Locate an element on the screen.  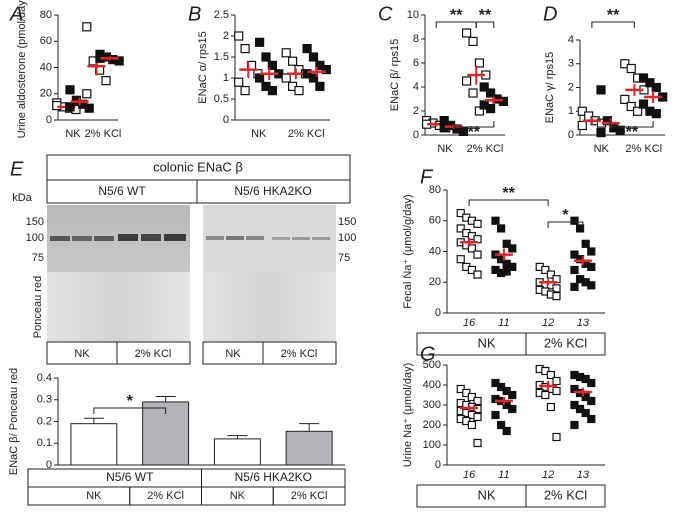
panel-letter: D is located at coordinates (550, 14).